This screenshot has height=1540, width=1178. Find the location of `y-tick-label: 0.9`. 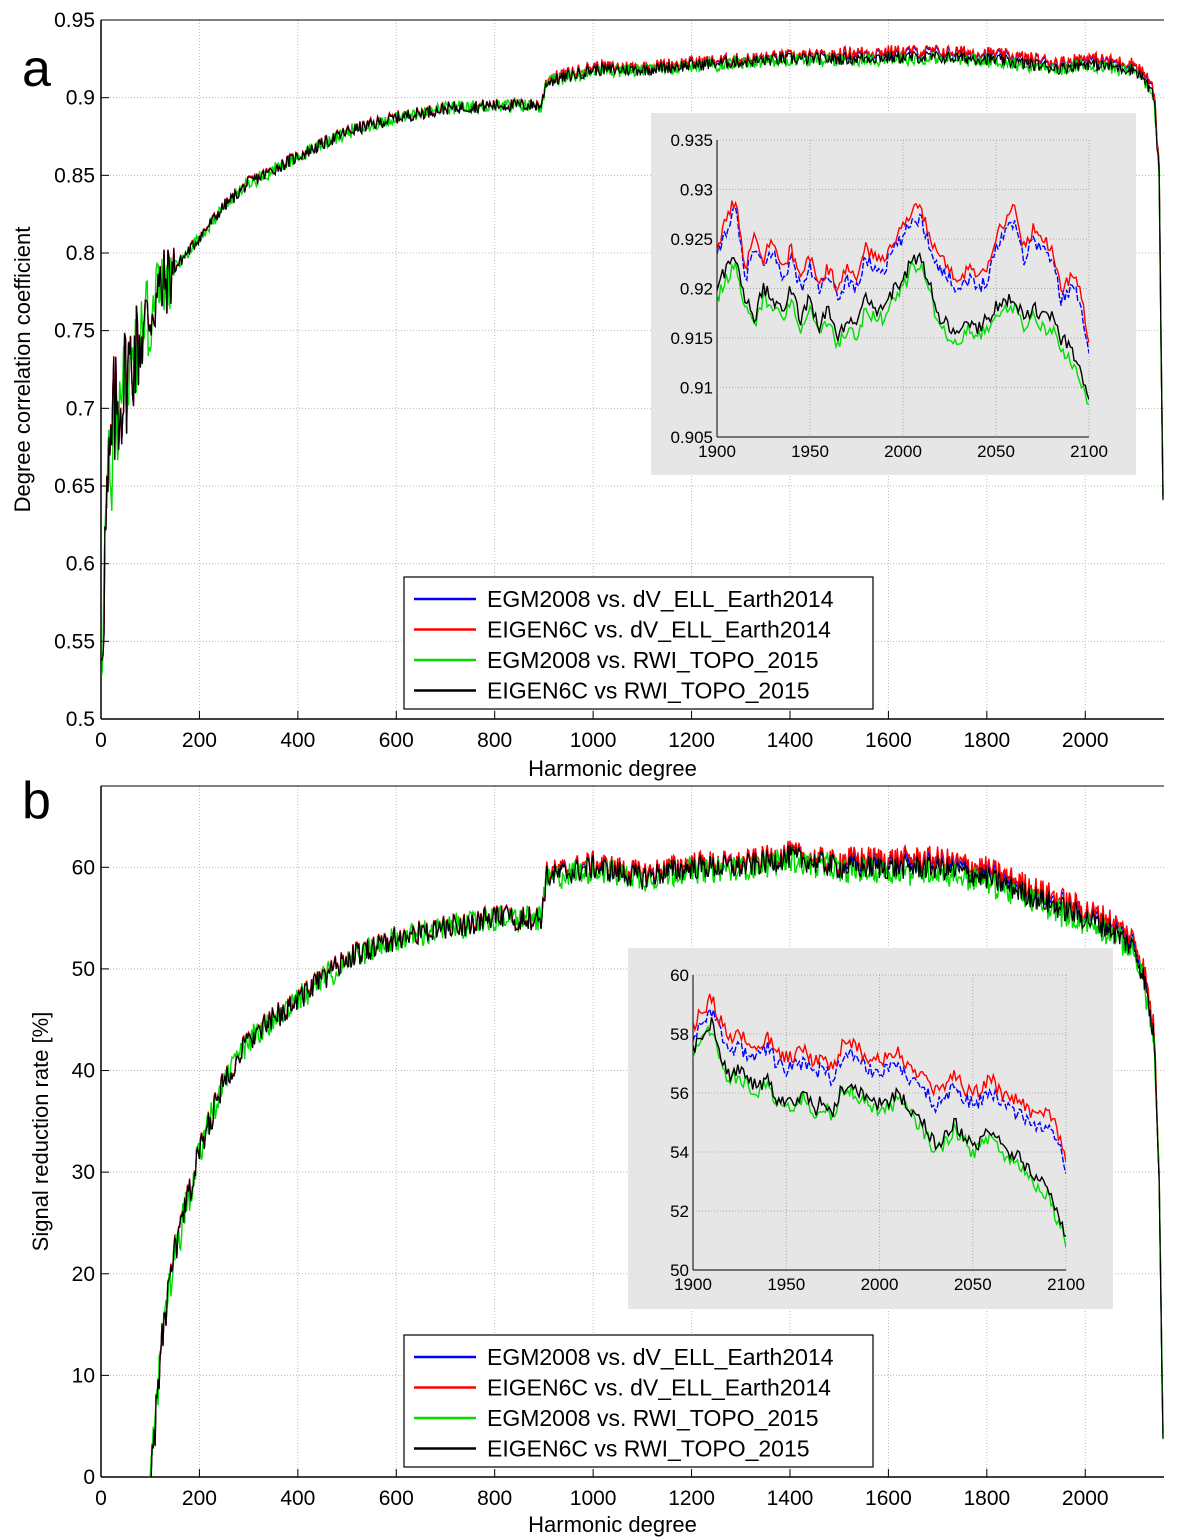

y-tick-label: 0.9 is located at coordinates (80, 98).